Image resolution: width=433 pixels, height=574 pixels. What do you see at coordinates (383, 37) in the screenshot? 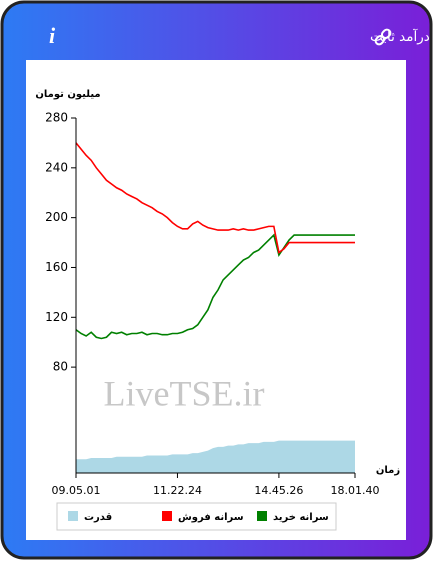
I see `link-icon` at bounding box center [383, 37].